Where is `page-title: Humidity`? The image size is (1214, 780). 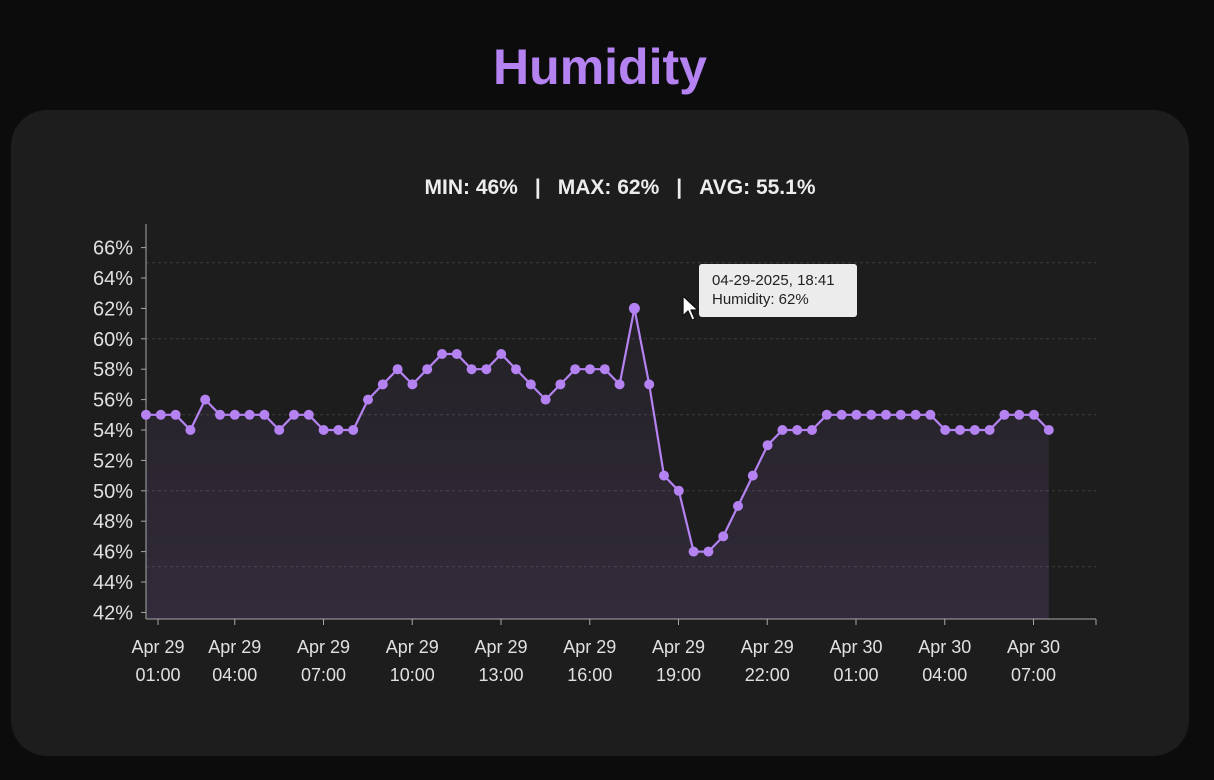
page-title: Humidity is located at coordinates (600, 67).